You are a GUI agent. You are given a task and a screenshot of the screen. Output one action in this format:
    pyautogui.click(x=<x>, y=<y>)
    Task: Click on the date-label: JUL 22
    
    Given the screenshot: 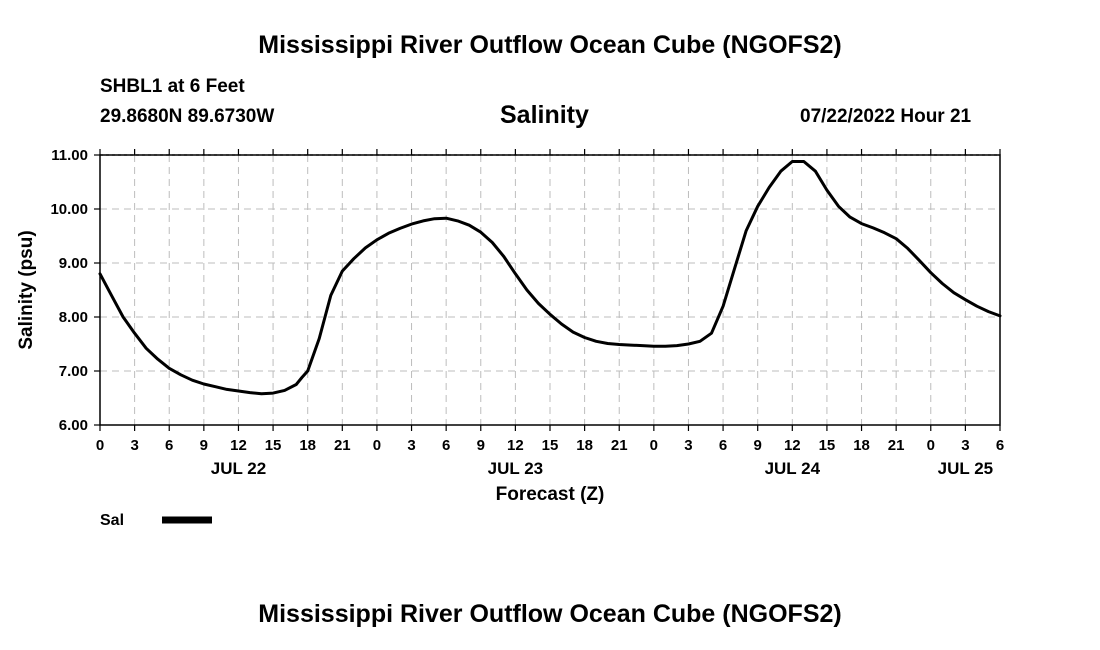 What is the action you would take?
    pyautogui.click(x=238, y=468)
    